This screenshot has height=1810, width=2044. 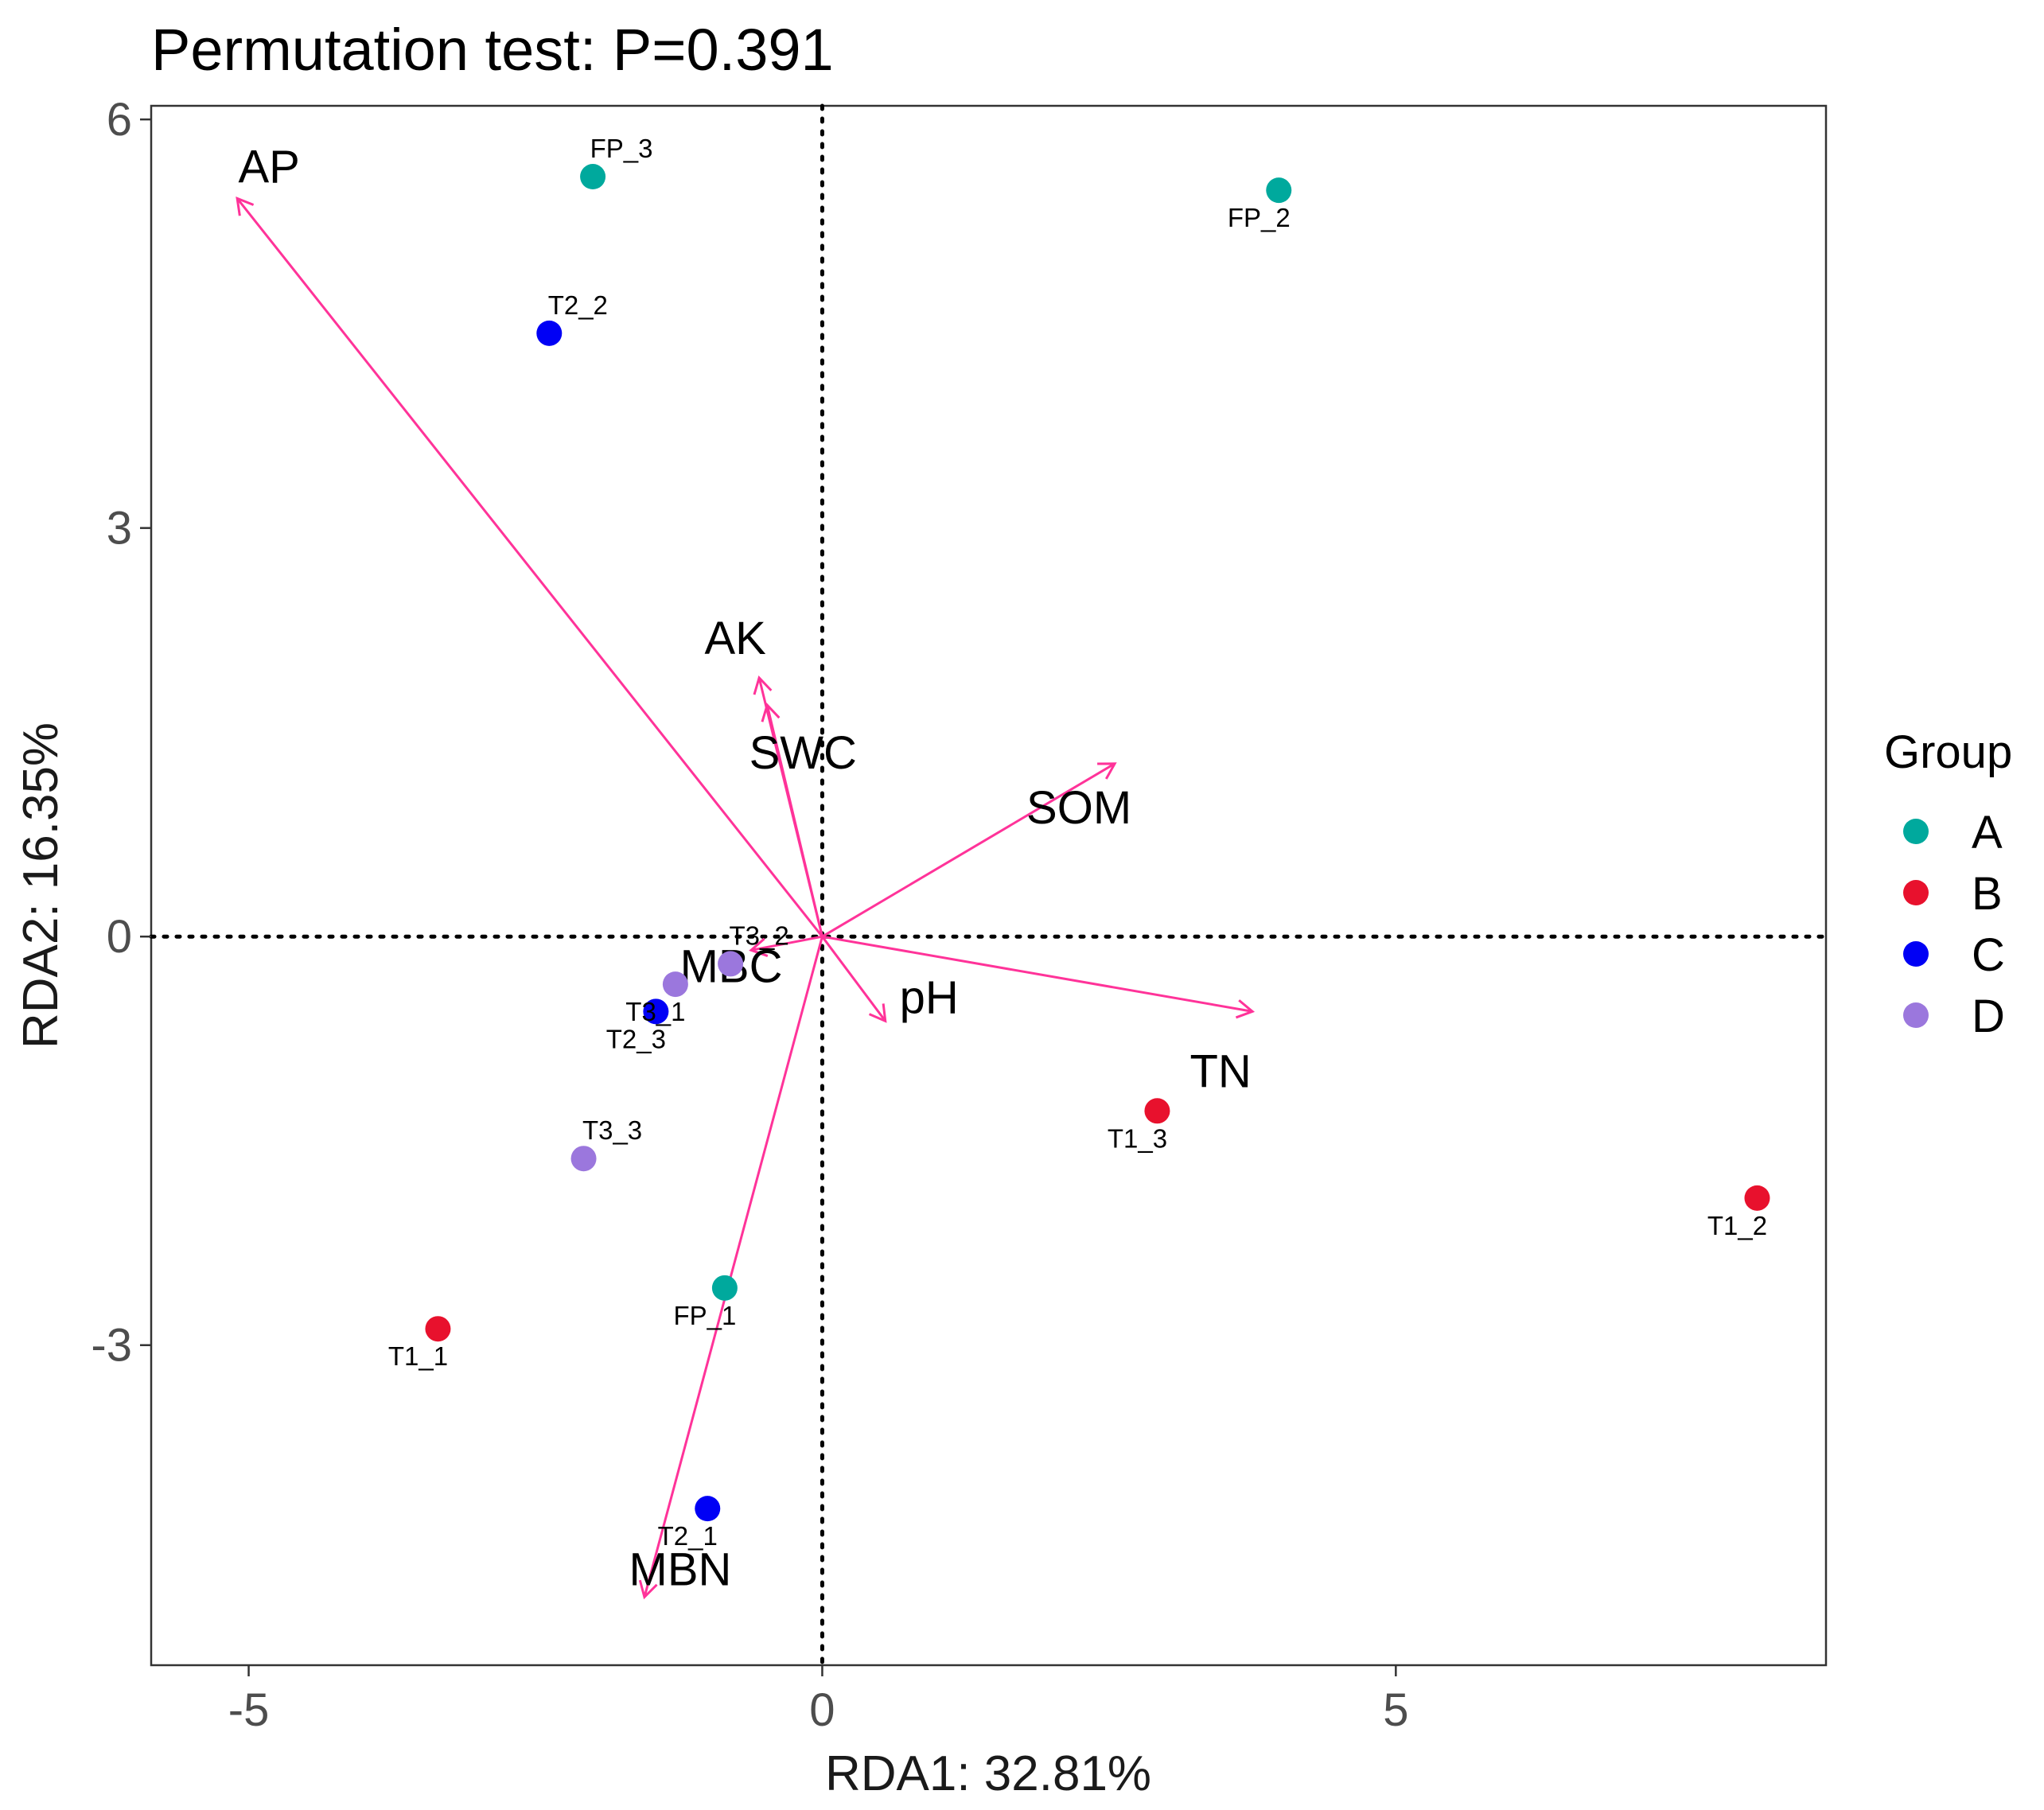 I want to click on point-label-t2_3: T2_3, so click(x=636, y=1038).